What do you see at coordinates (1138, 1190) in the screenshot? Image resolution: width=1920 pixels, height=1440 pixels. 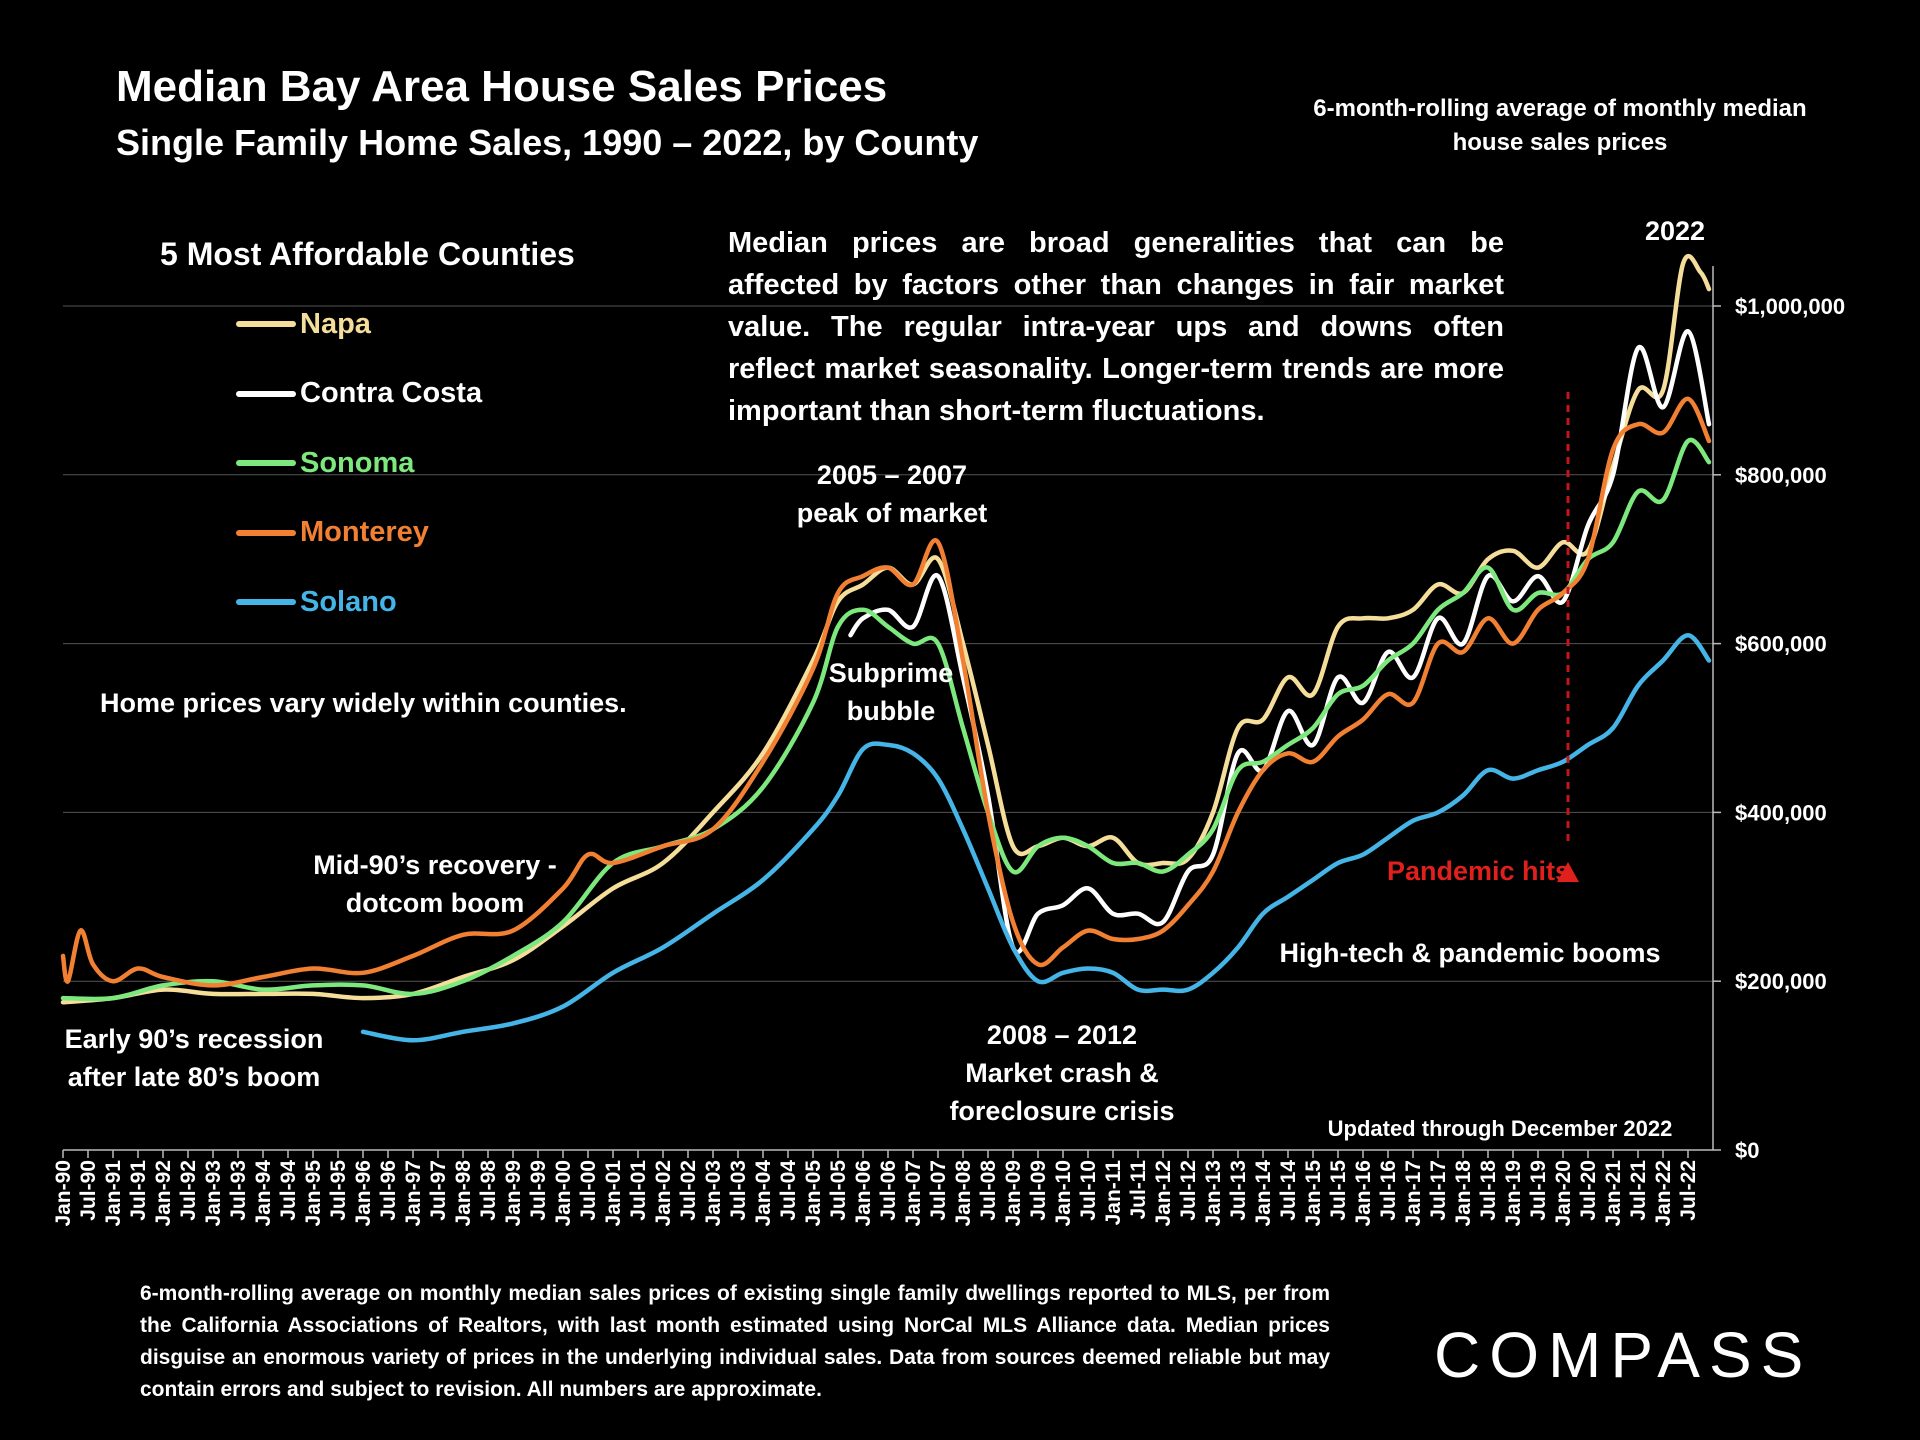 I see `x-tick-label: Jul-11` at bounding box center [1138, 1190].